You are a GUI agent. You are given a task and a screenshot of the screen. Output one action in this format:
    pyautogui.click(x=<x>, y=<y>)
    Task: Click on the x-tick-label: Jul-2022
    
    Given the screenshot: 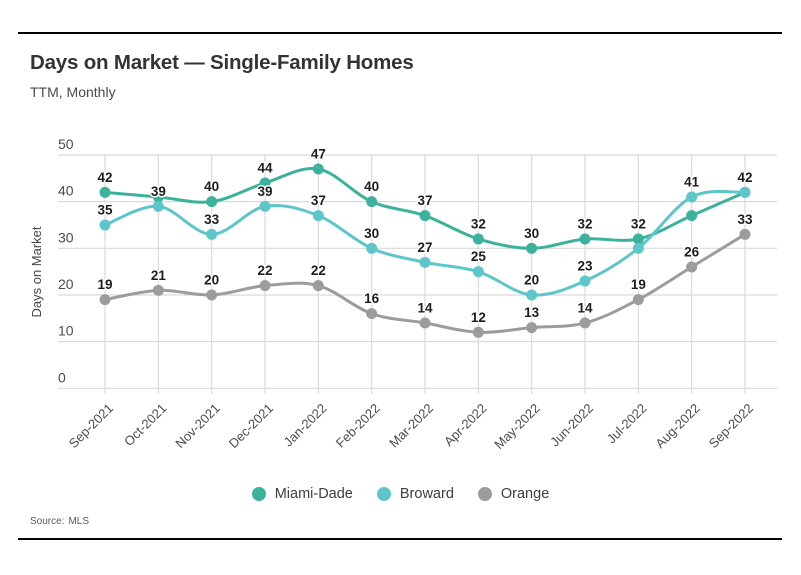 What is the action you would take?
    pyautogui.click(x=627, y=424)
    